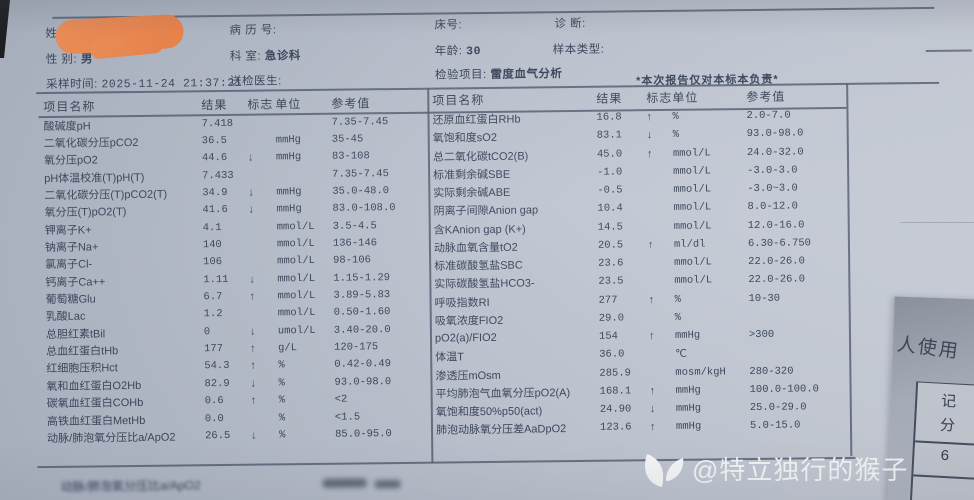 This screenshot has height=500, width=974. I want to click on bed-no-label: 床号:, so click(448, 25).